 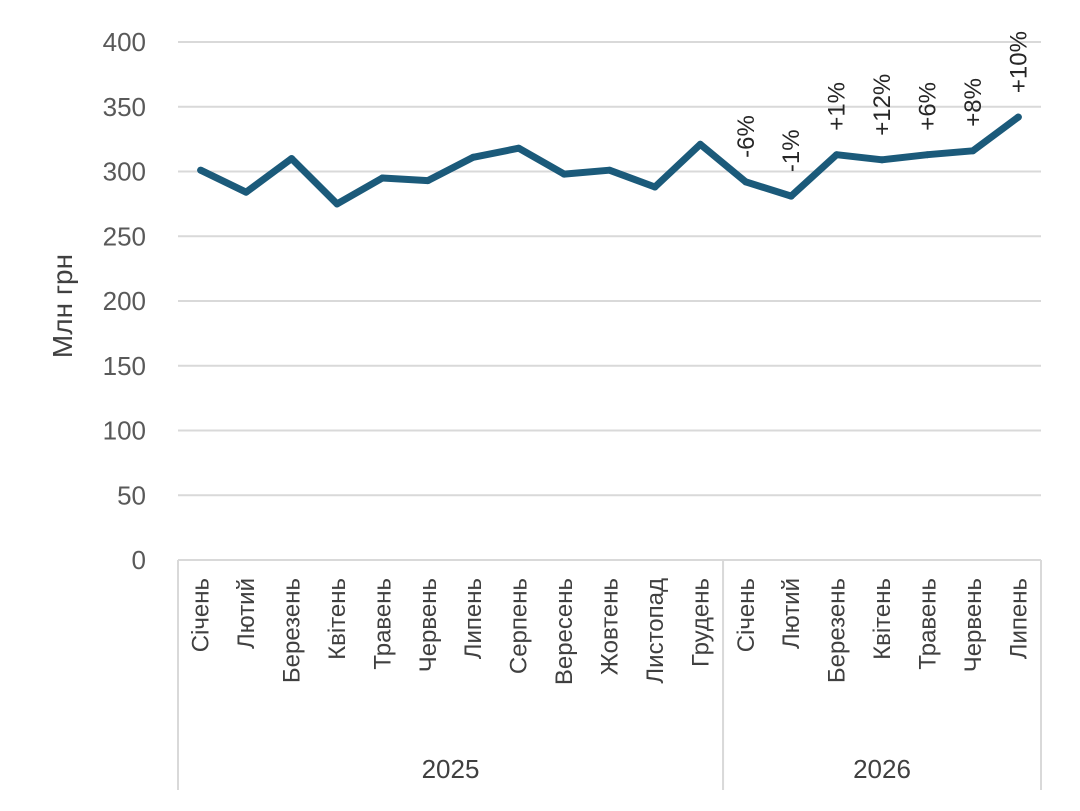 What do you see at coordinates (882, 769) in the screenshot?
I see `year-label-2026: 2026` at bounding box center [882, 769].